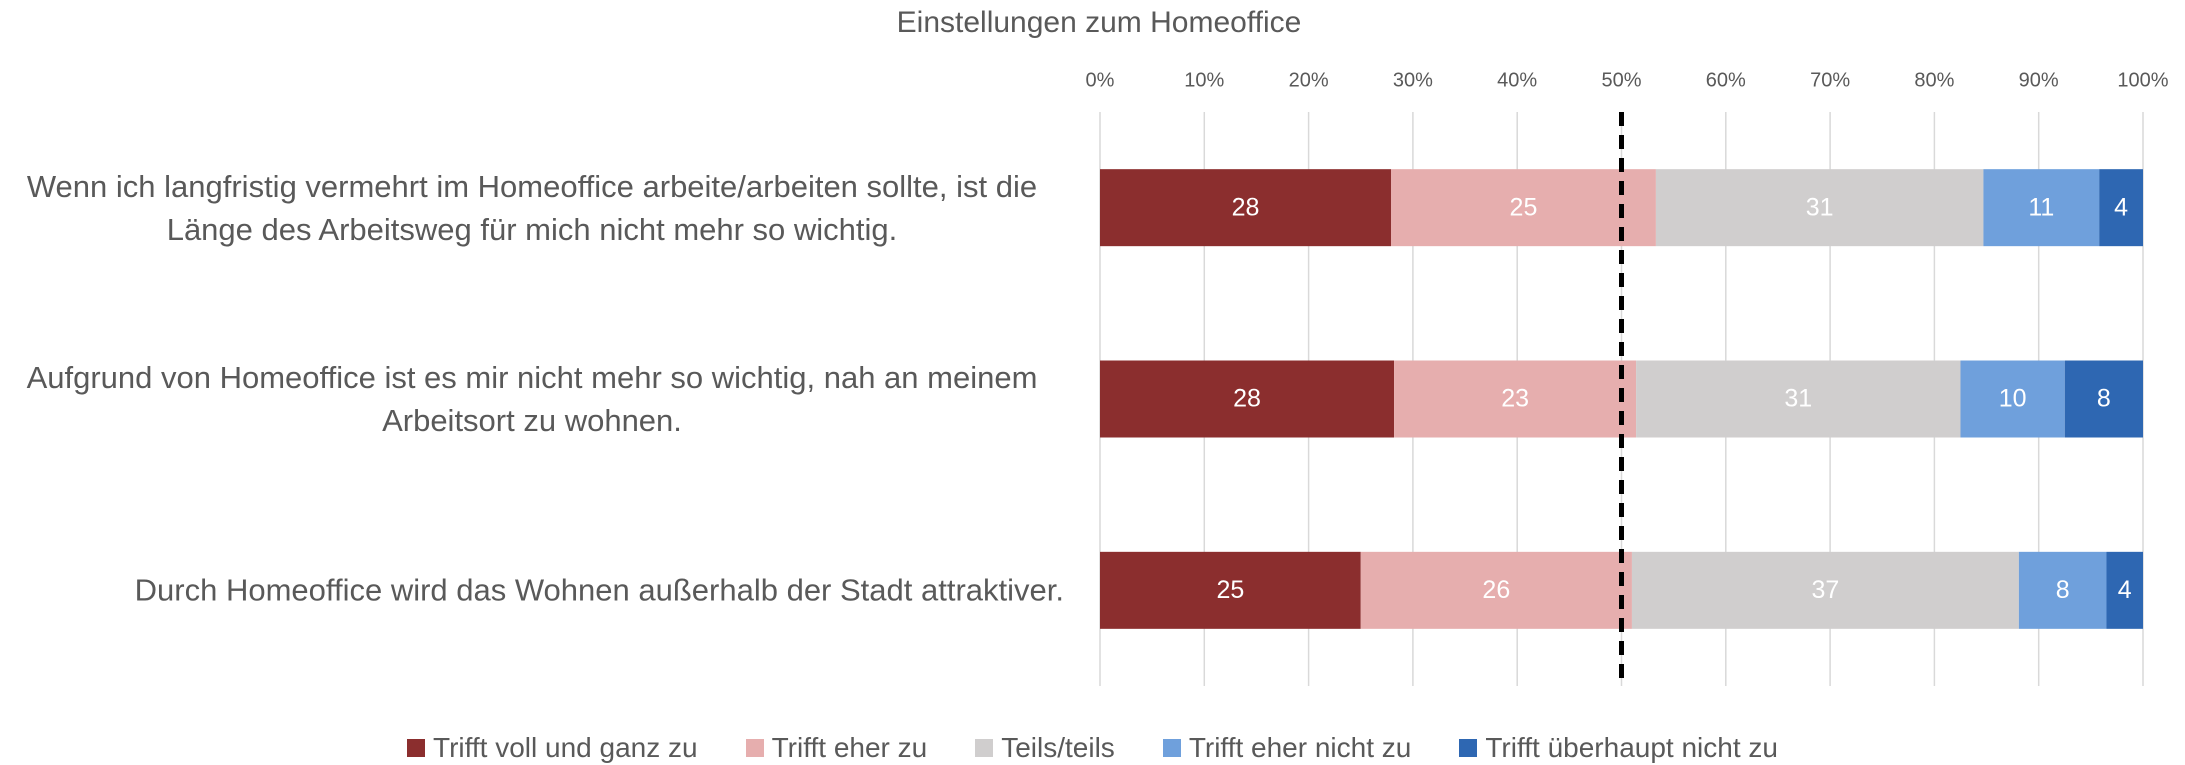 The image size is (2185, 765). What do you see at coordinates (1621, 80) in the screenshot?
I see `x-tick-label: 50%` at bounding box center [1621, 80].